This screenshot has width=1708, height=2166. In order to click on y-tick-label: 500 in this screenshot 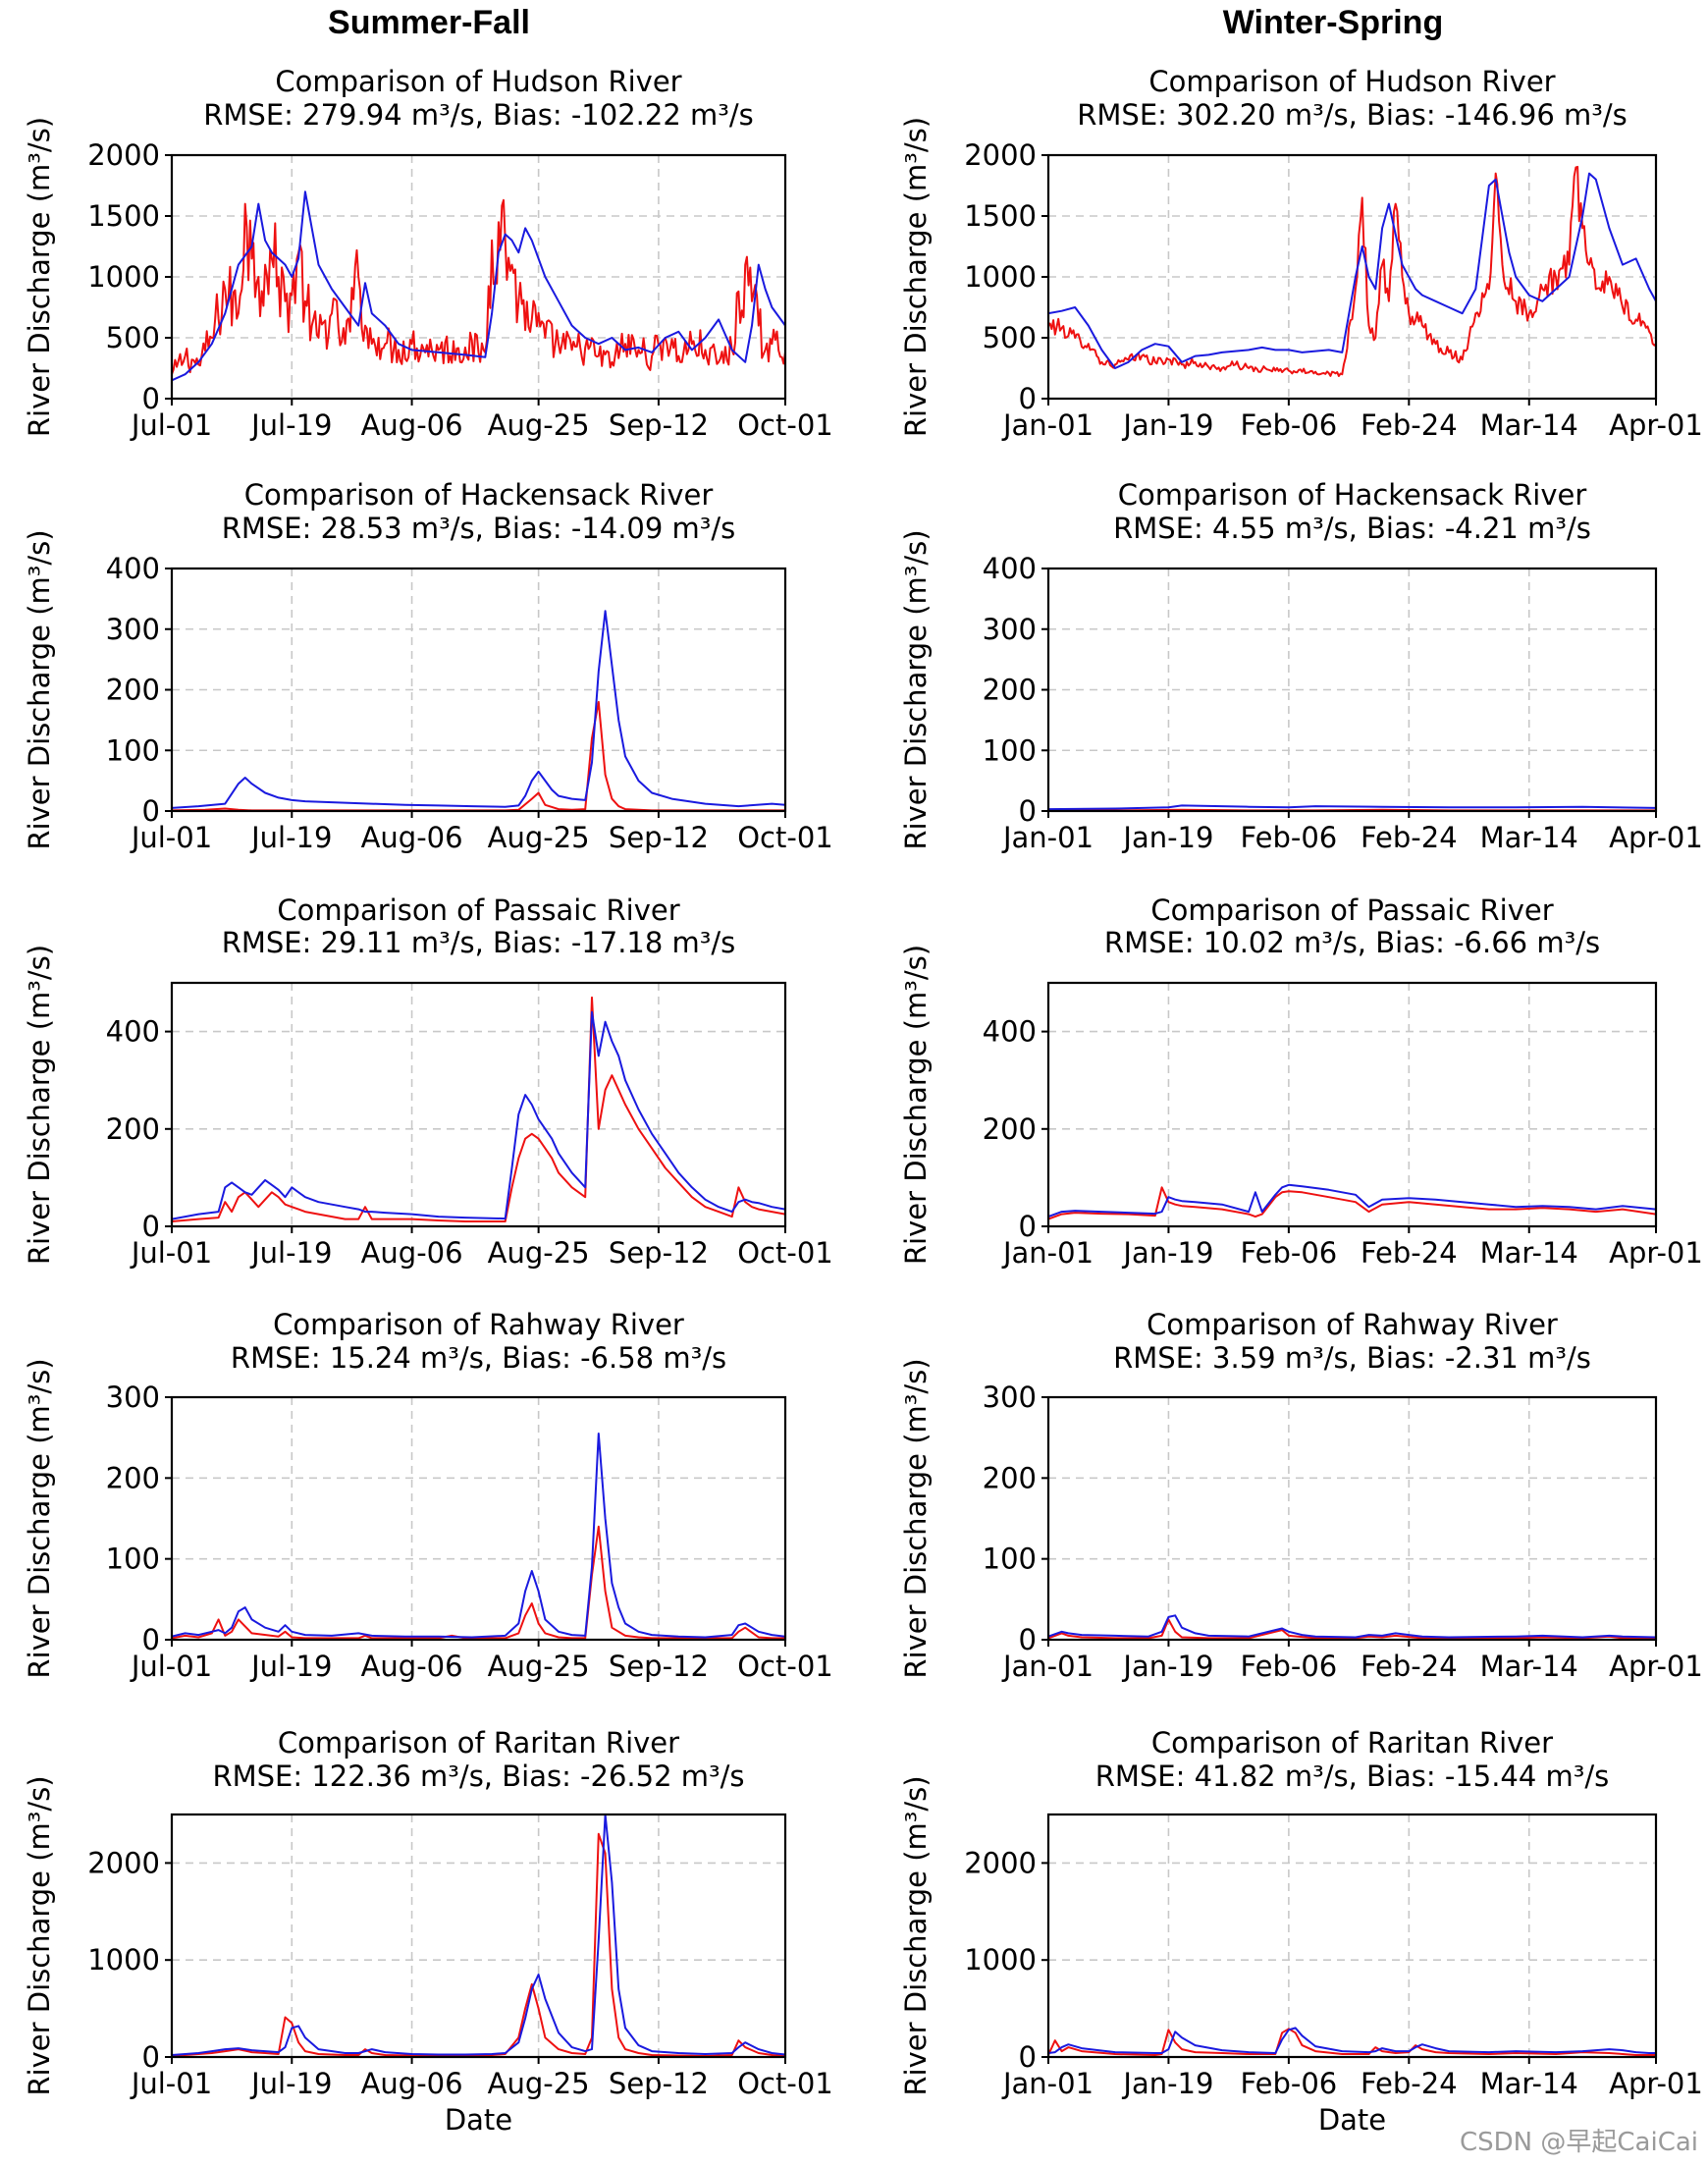, I will do `click(133, 337)`.